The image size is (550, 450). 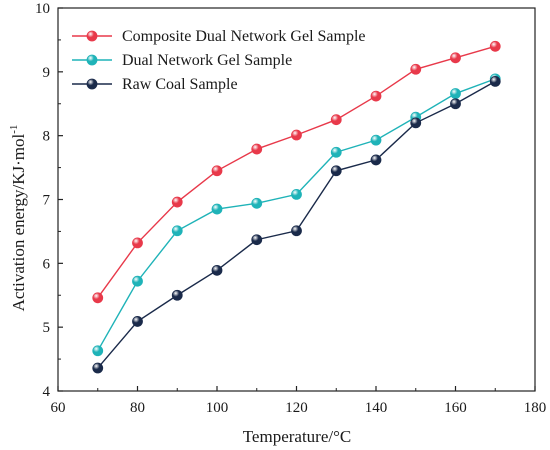 What do you see at coordinates (47, 201) in the screenshot?
I see `y-tick-label: 7` at bounding box center [47, 201].